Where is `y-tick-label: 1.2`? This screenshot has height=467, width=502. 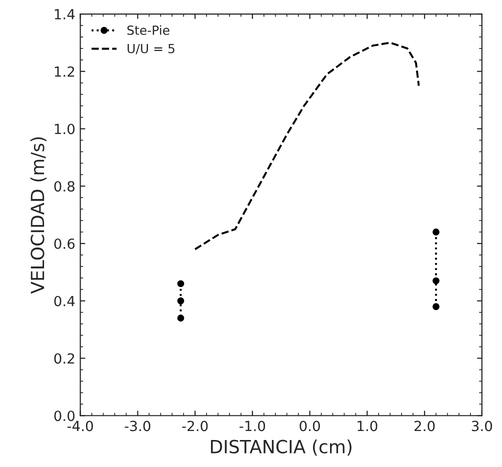
y-tick-label: 1.2 is located at coordinates (64, 71).